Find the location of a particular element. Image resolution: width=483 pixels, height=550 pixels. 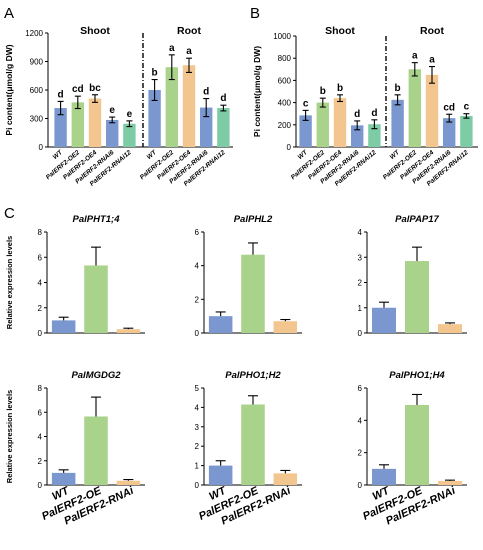

significance-letter: c is located at coordinates (467, 107).